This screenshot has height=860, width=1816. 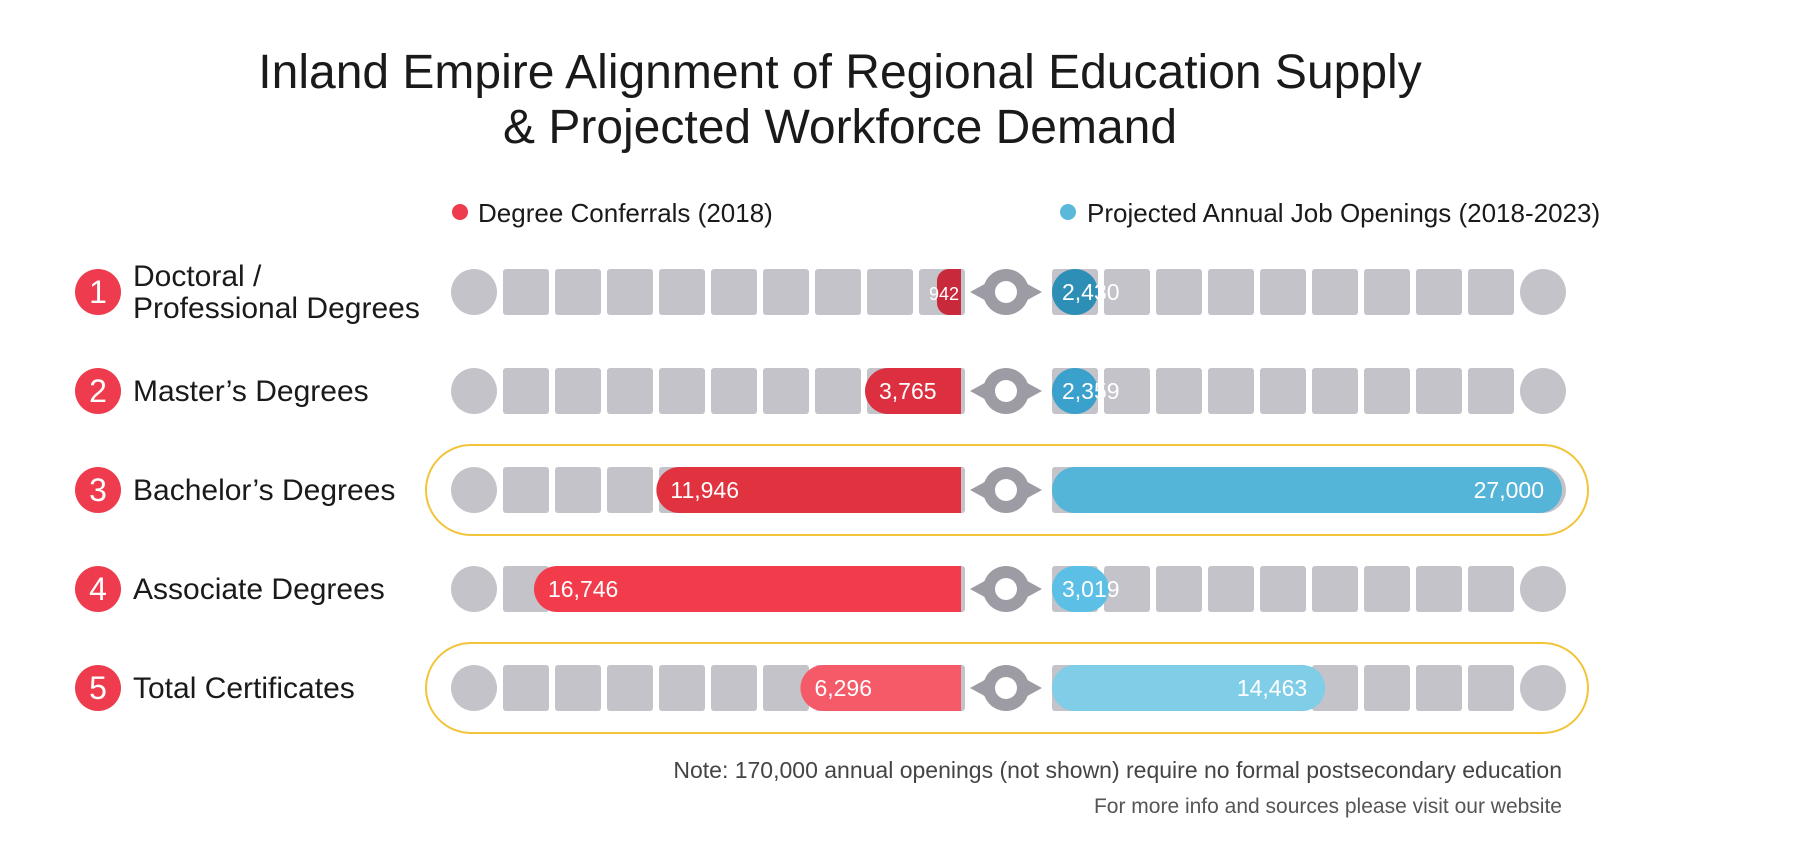 I want to click on rank-number: 5, so click(x=98, y=688).